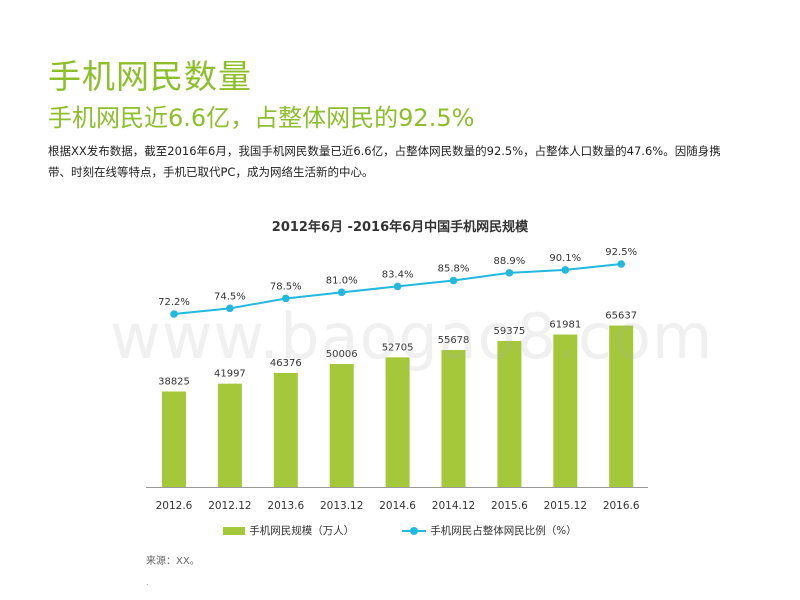 This screenshot has height=600, width=800. What do you see at coordinates (621, 316) in the screenshot?
I see `bar-label-2016.6: 65637` at bounding box center [621, 316].